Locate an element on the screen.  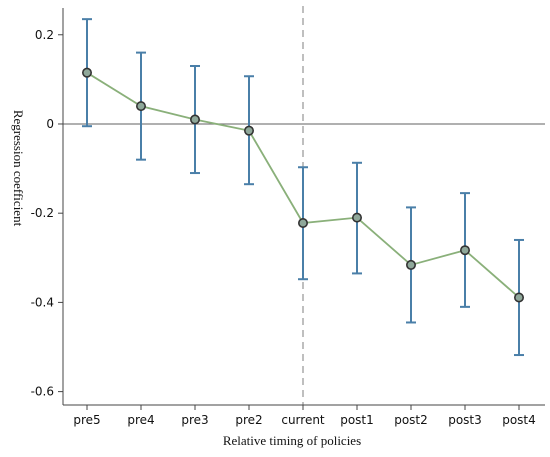
x-tick-label: post1 is located at coordinates (357, 420).